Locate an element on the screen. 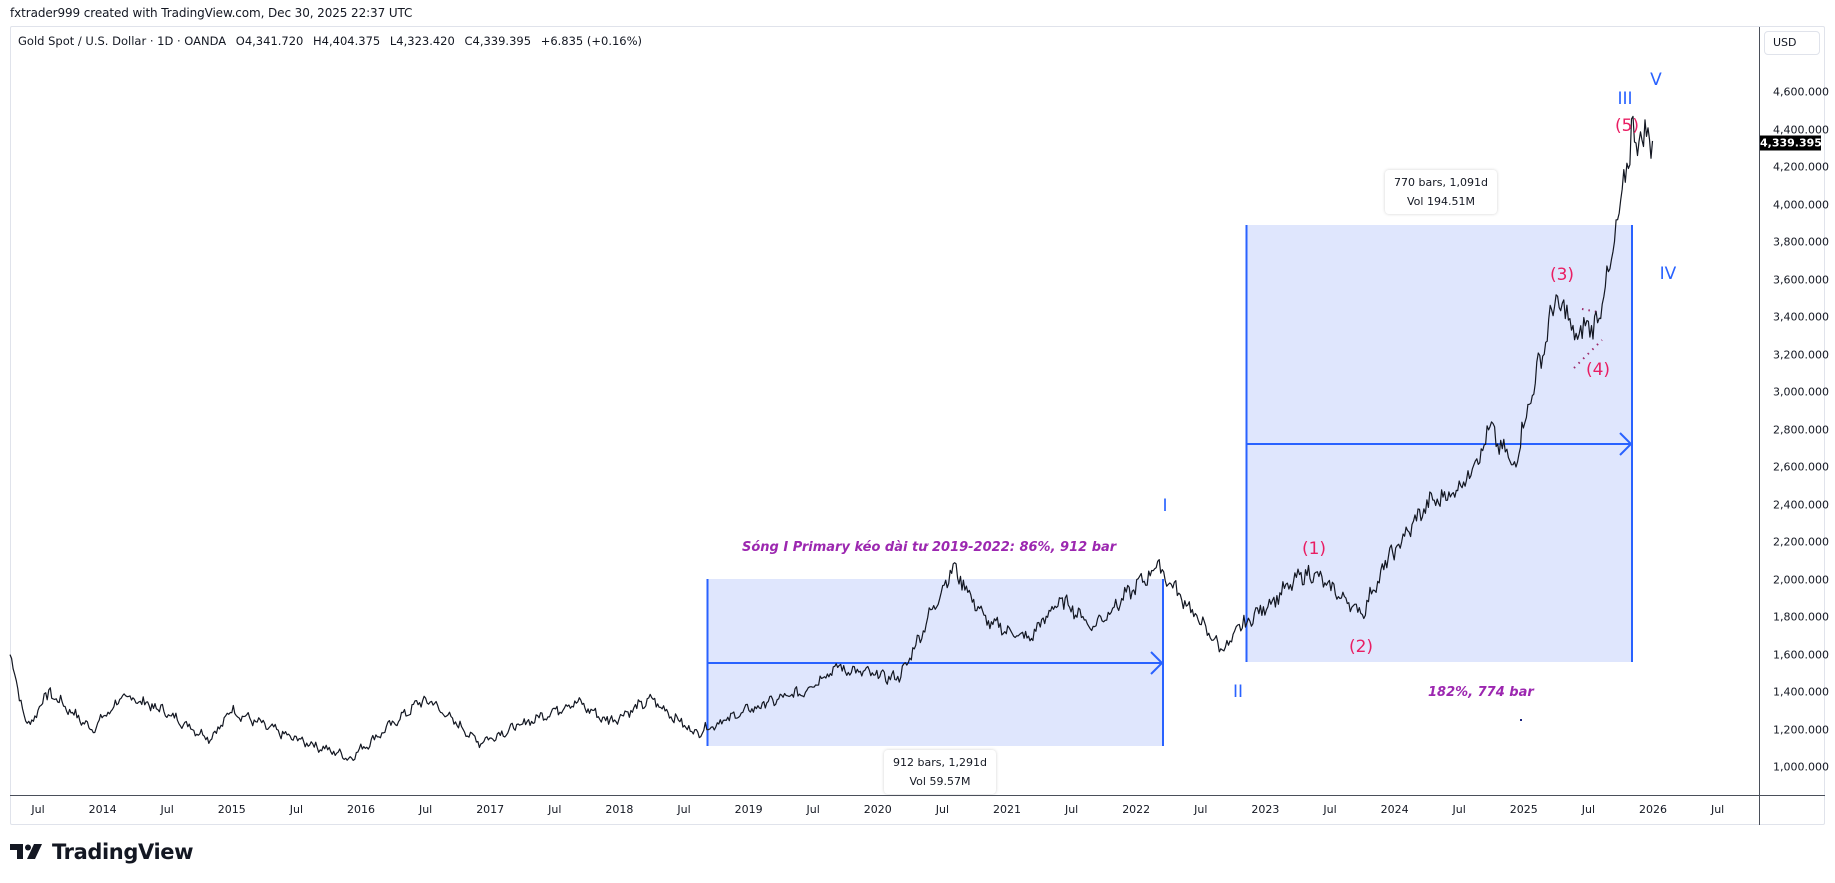 Image resolution: width=1835 pixels, height=883 pixels. currency-button: USD is located at coordinates (1792, 43).